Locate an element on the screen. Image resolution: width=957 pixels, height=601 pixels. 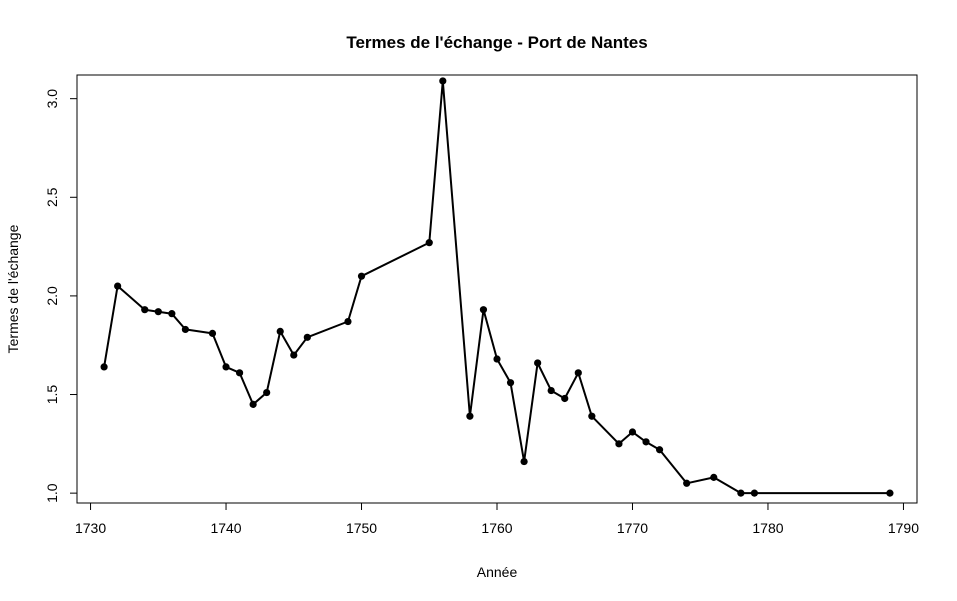
y-tick-label: 1.5 is located at coordinates (52, 395).